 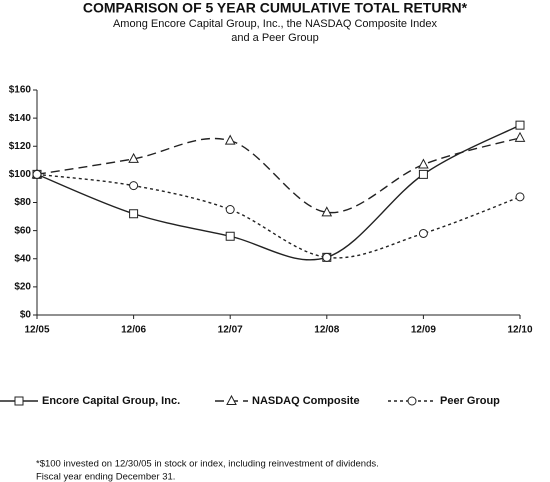 I want to click on footnote: Fiscal year ending December 31., so click(x=105, y=477).